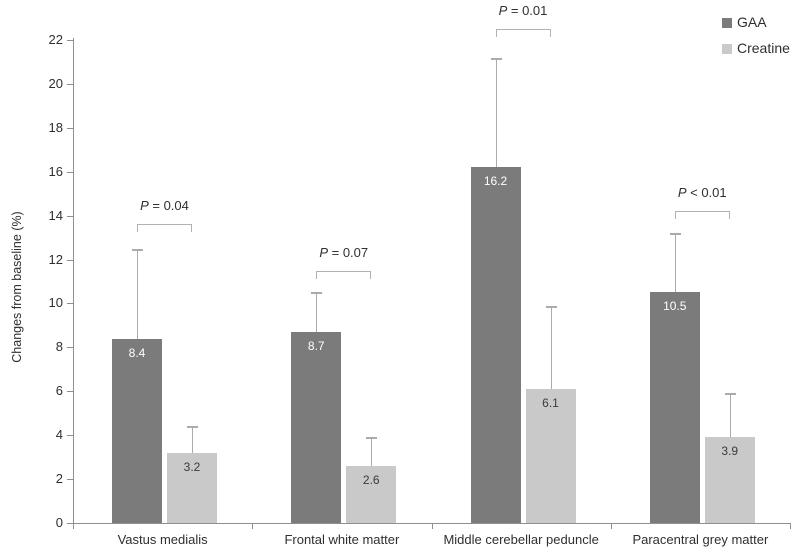  Describe the element at coordinates (137, 352) in the screenshot. I see `bar-value-label: 8.4` at that location.